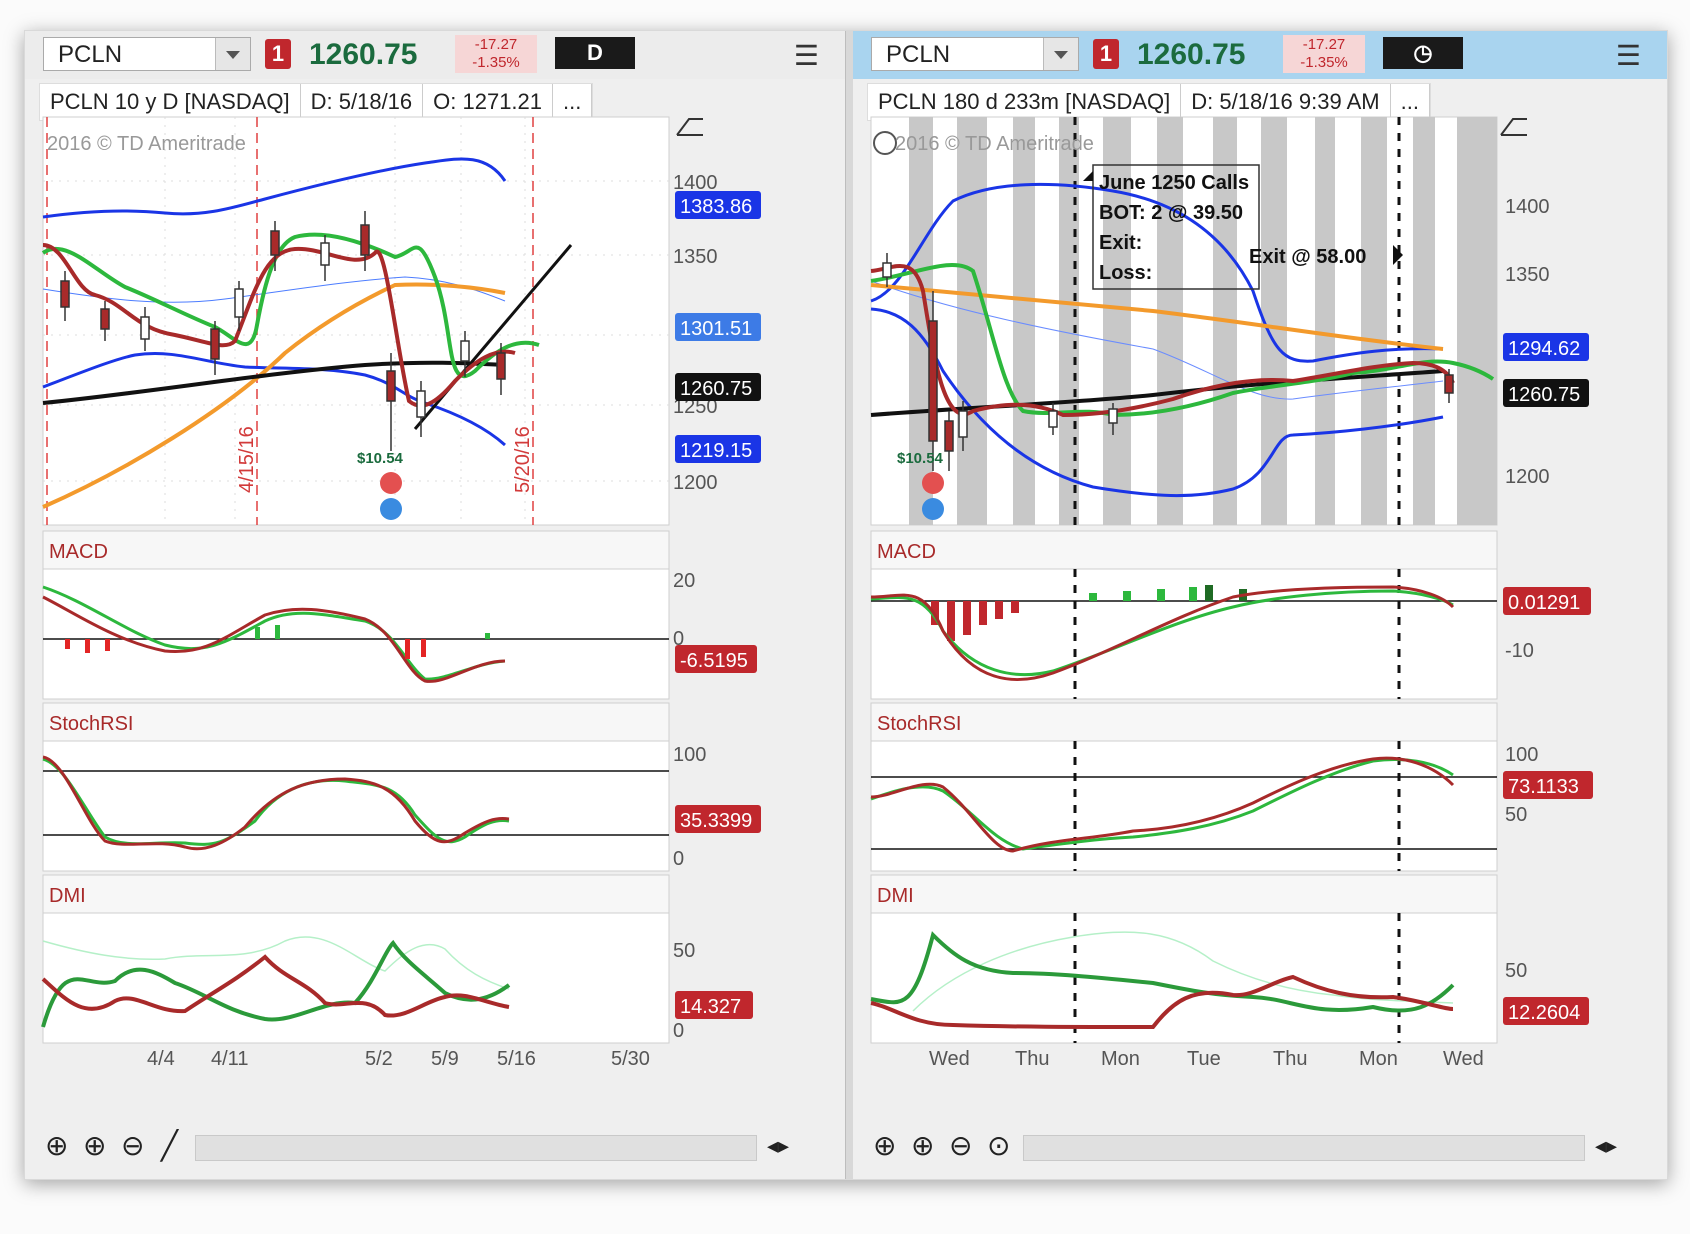 The width and height of the screenshot is (1690, 1234). I want to click on stochrsi-tick-0: 0, so click(678, 859).